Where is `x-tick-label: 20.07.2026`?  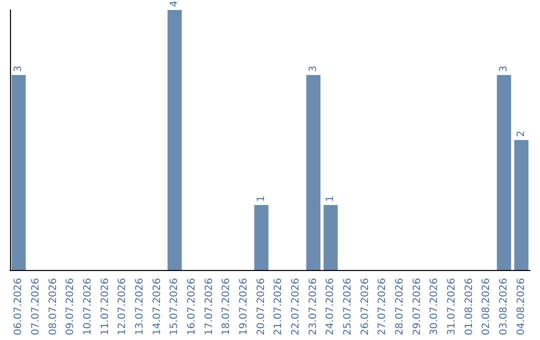 x-tick-label: 20.07.2026 is located at coordinates (261, 307).